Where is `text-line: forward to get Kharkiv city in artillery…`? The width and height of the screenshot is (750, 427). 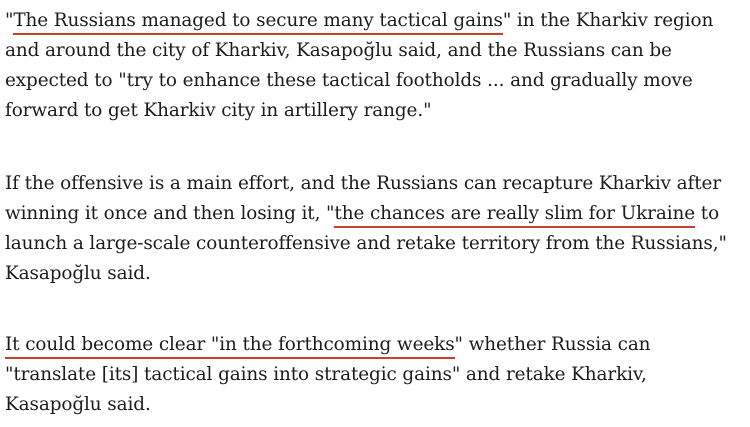
text-line: forward to get Kharkiv city in artillery… is located at coordinates (218, 111).